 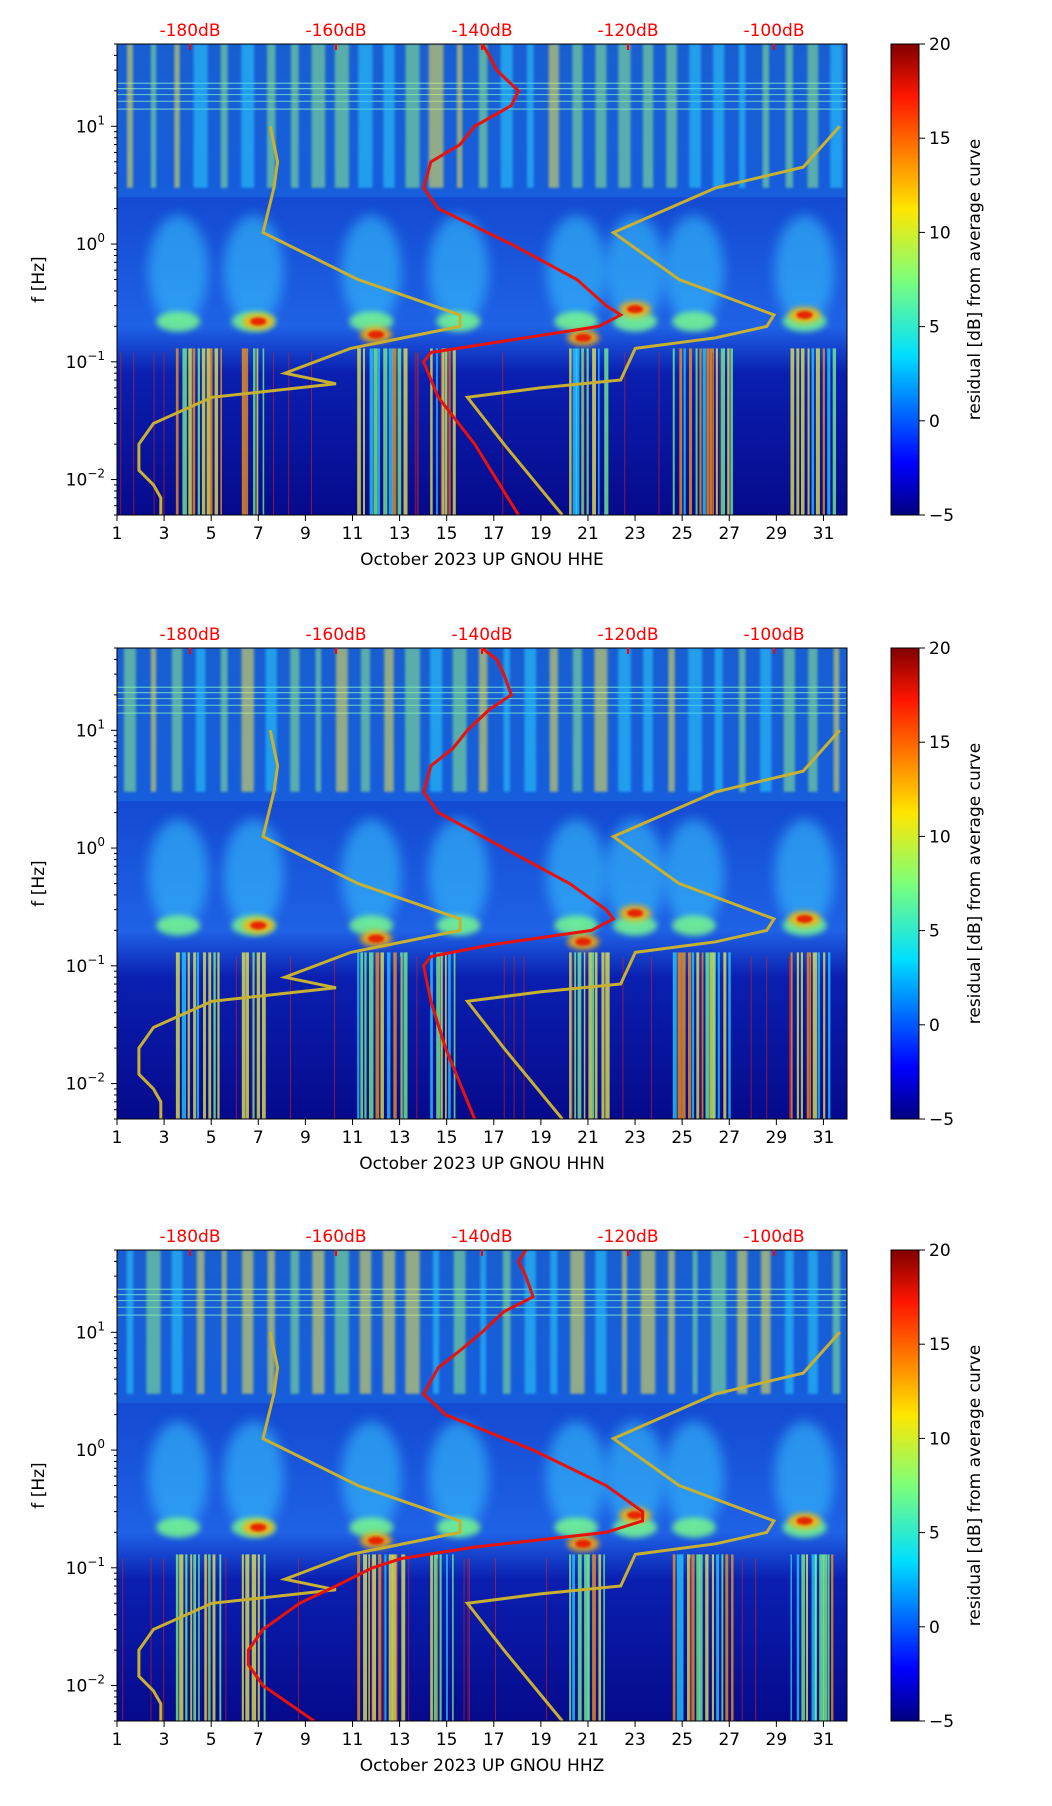 I want to click on x-axis-label: October 2023 UP GNOU HHE, so click(x=482, y=560).